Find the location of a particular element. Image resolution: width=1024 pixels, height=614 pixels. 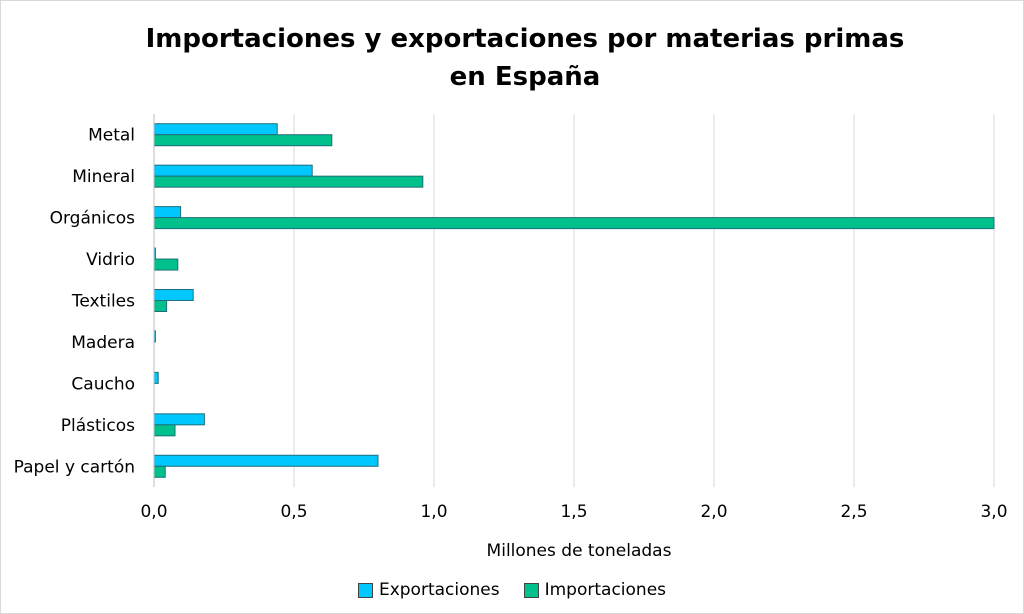

y-tick-label: Vidrio is located at coordinates (110, 260).